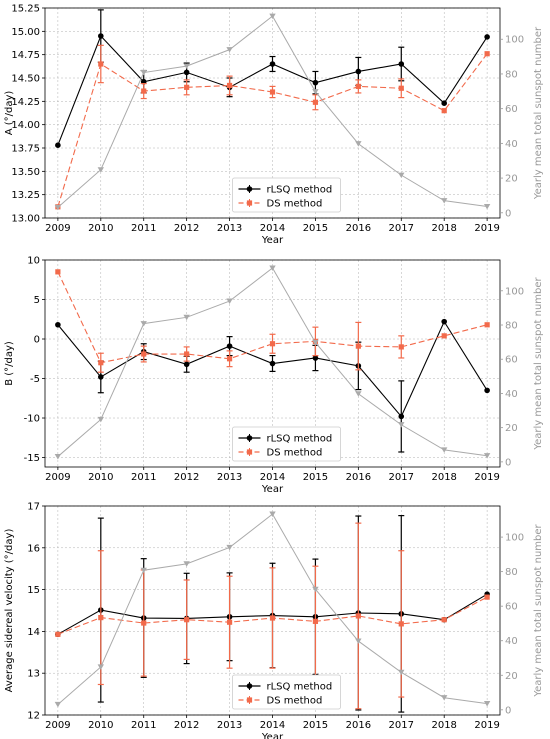 This screenshot has width=550, height=739. I want to click on y-tick-label: 14.00, so click(25, 125).